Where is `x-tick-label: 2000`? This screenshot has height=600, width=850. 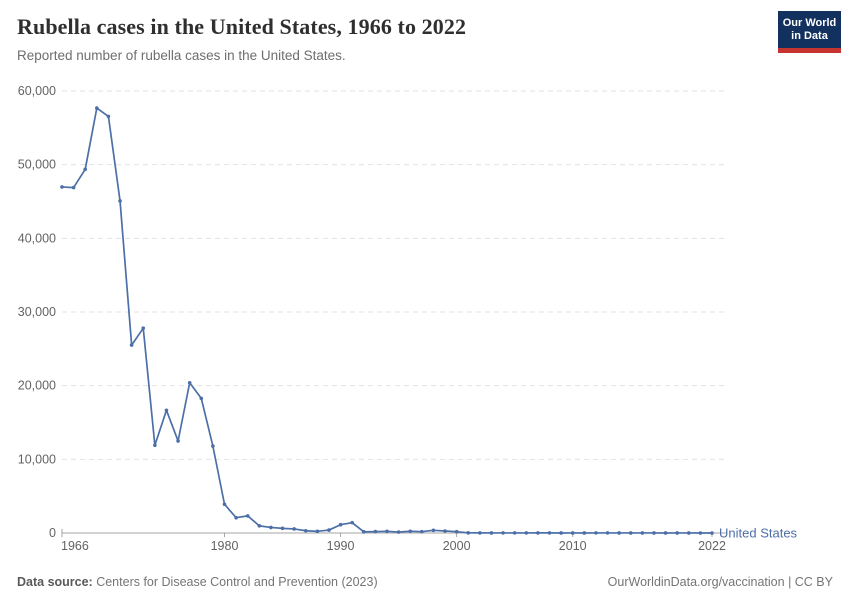 x-tick-label: 2000 is located at coordinates (457, 546).